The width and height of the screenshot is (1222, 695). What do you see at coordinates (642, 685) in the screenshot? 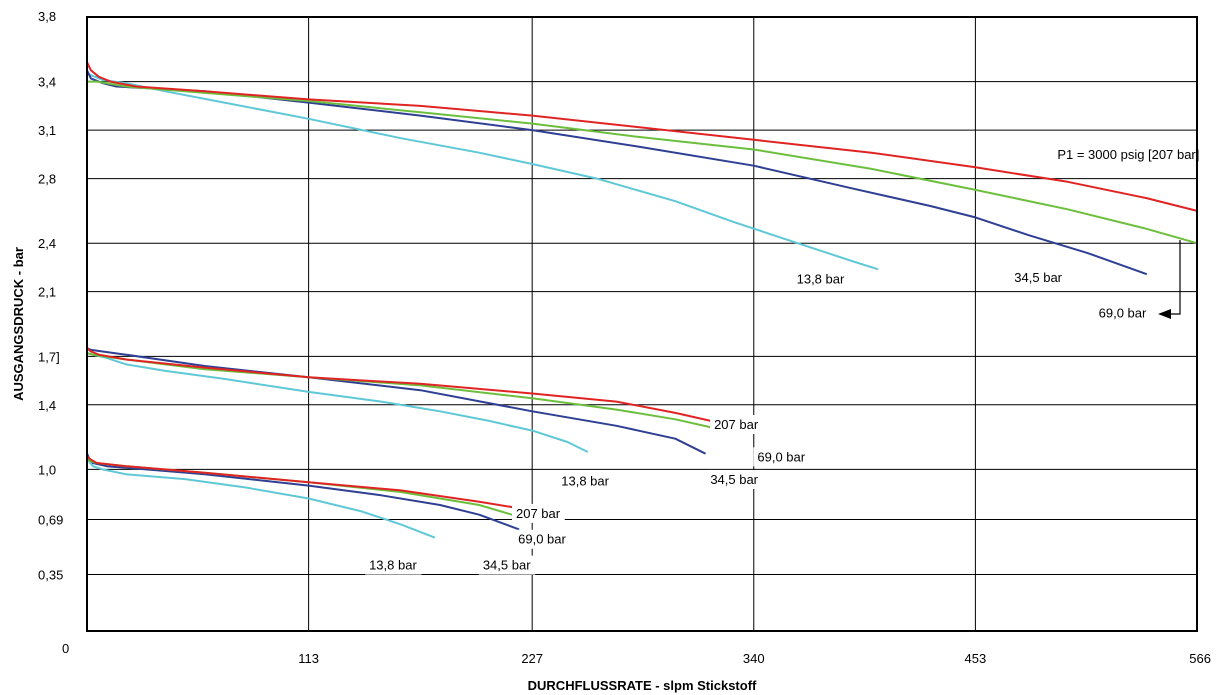
I see `x-axis-title: DURCHFLUSSRATE - slpm Stickstoff` at bounding box center [642, 685].